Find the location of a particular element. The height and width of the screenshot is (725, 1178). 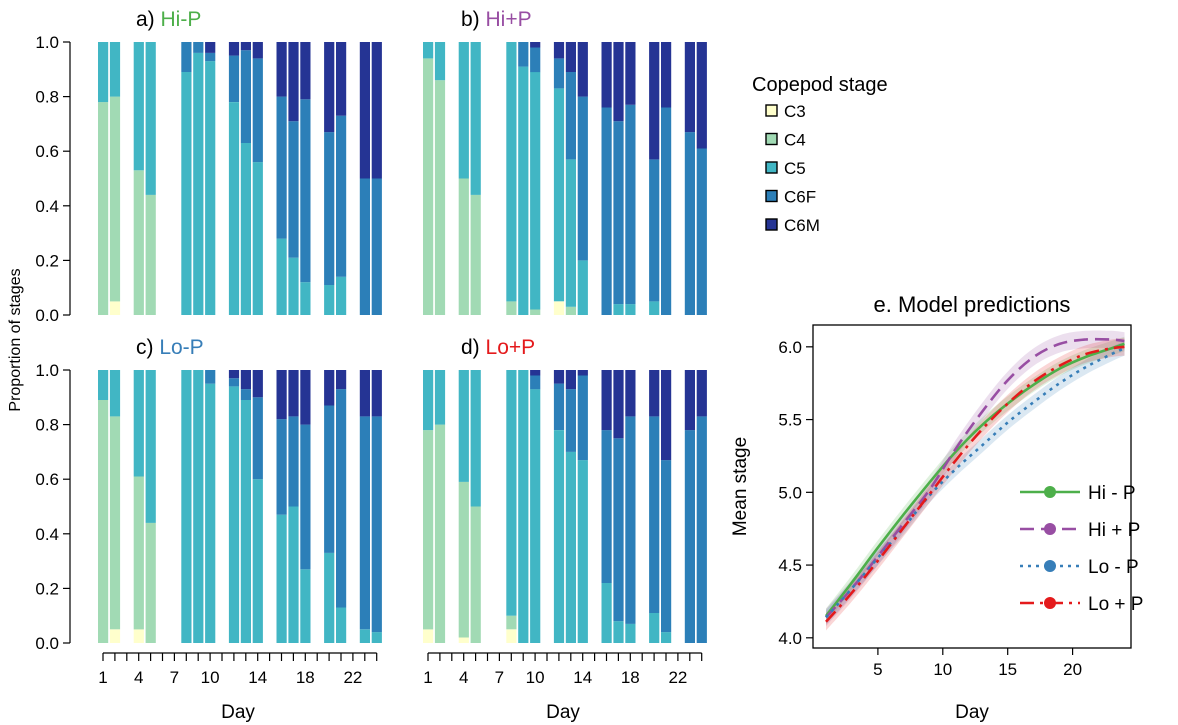

legend-swatch-c6m is located at coordinates (771, 224).